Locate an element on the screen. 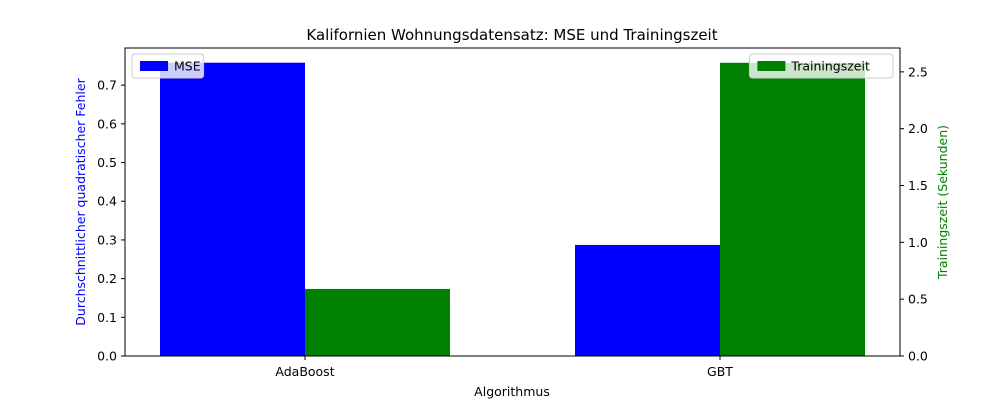 The image size is (1000, 400). y-left-tick-label: 0.1 is located at coordinates (107, 317).